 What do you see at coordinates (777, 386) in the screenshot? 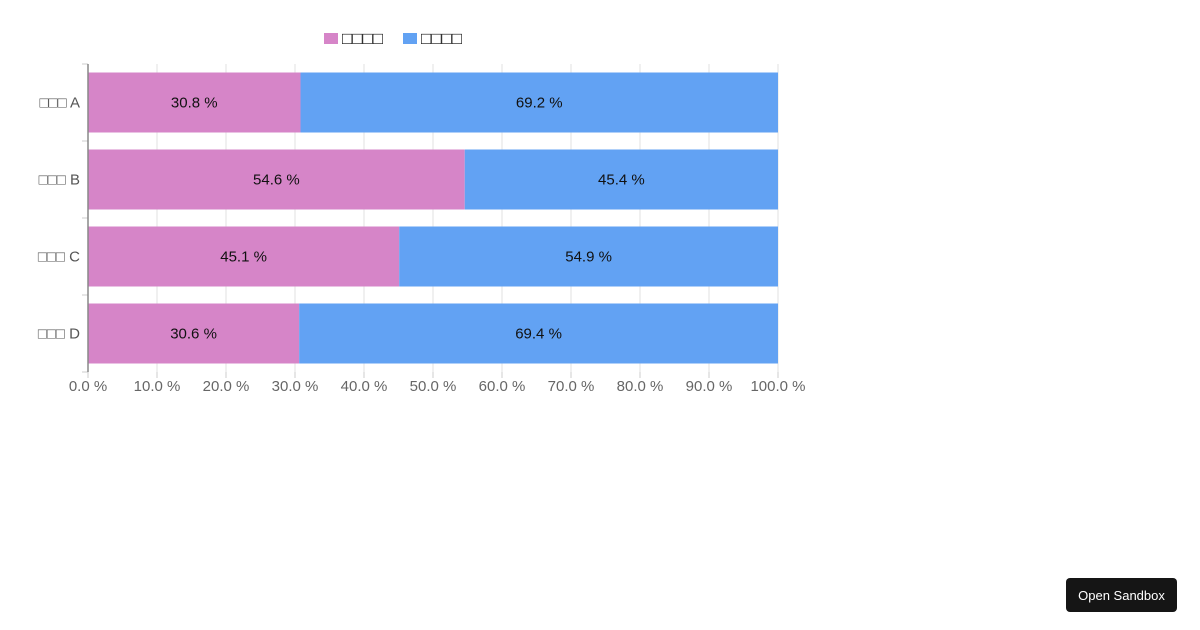
I see `x-tick-label: 100.0 %` at bounding box center [777, 386].